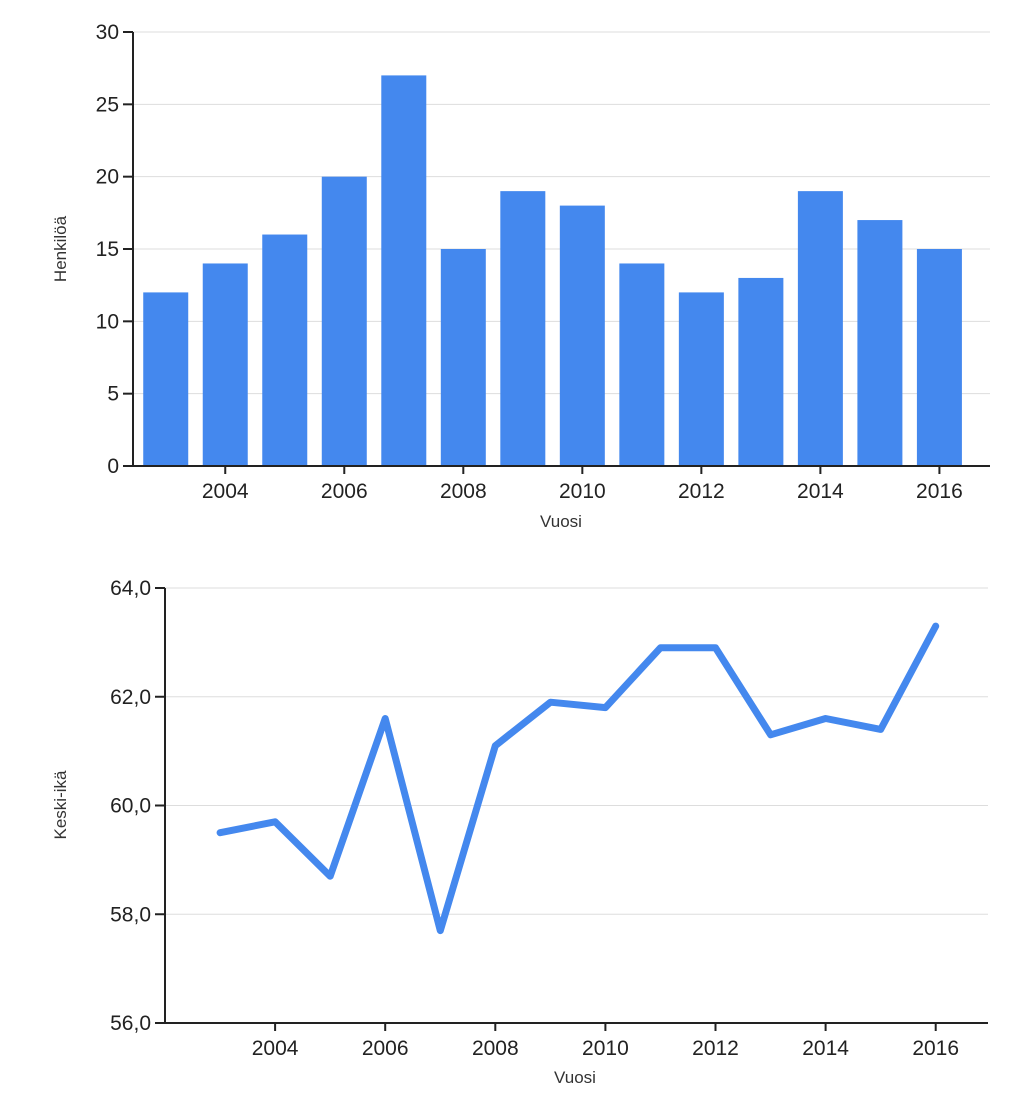  Describe the element at coordinates (935, 1048) in the screenshot. I see `line-x-tick-label: 2016` at that location.